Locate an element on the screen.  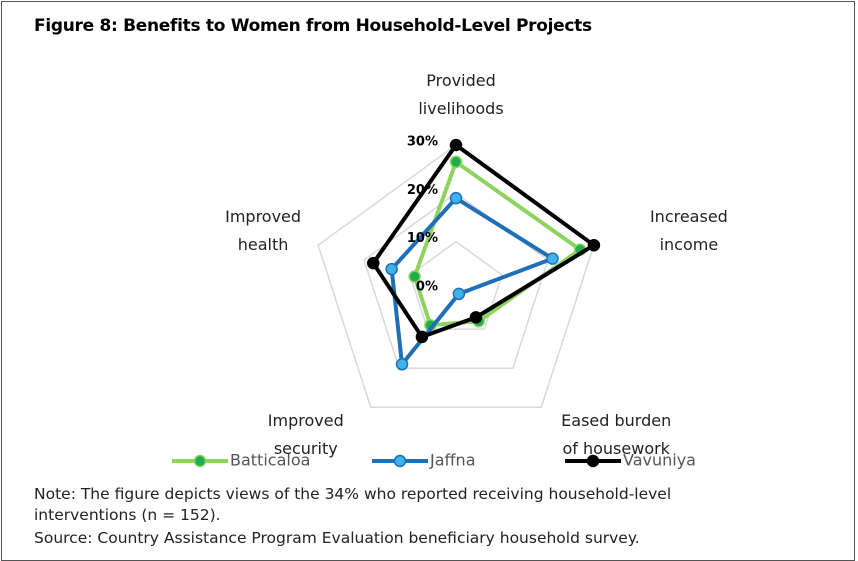
r-tick-label: 10% is located at coordinates (422, 238).